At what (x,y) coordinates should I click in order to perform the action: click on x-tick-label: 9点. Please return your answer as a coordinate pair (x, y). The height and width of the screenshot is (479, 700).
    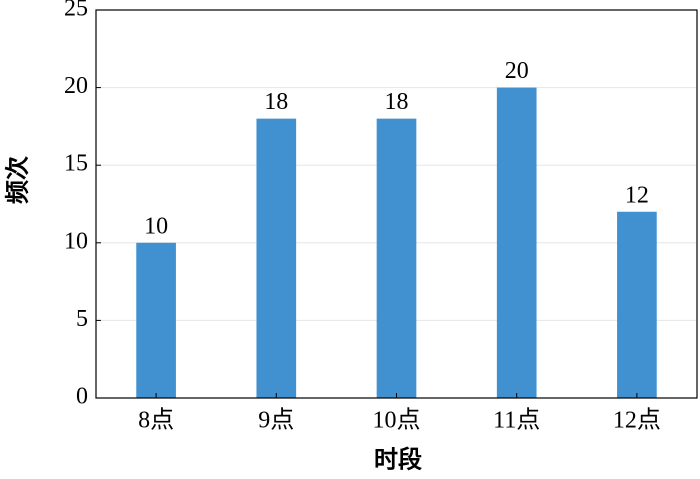
    Looking at the image, I should click on (276, 420).